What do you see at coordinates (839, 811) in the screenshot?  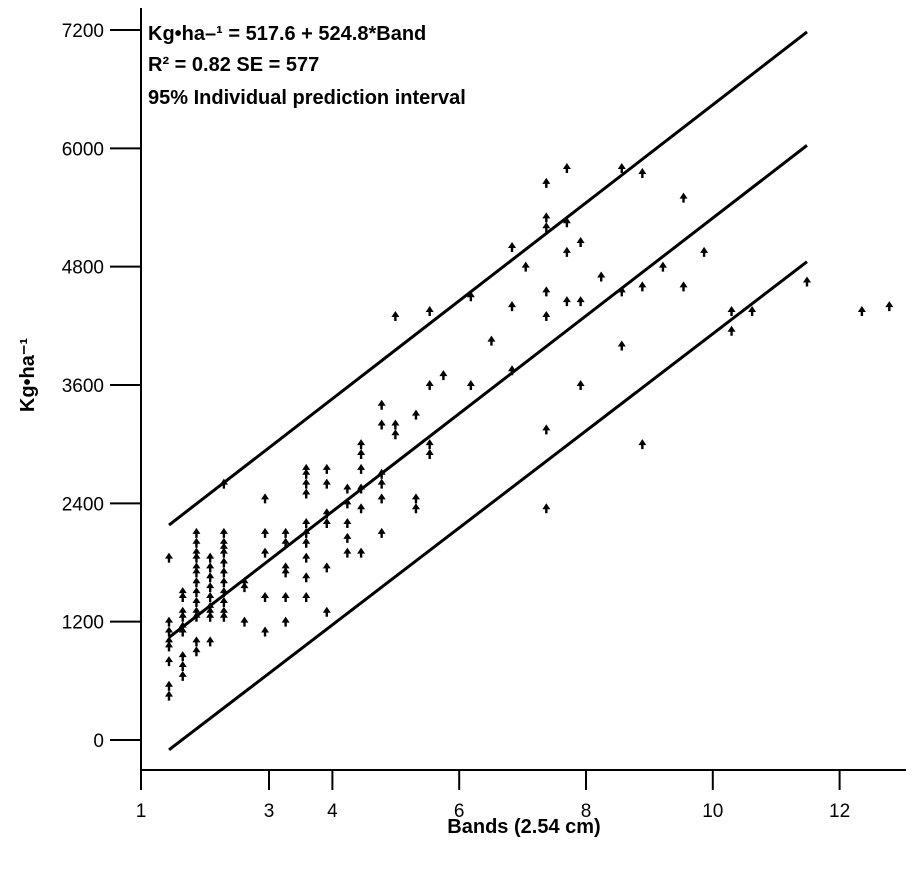 I see `x-tick-label: 12` at bounding box center [839, 811].